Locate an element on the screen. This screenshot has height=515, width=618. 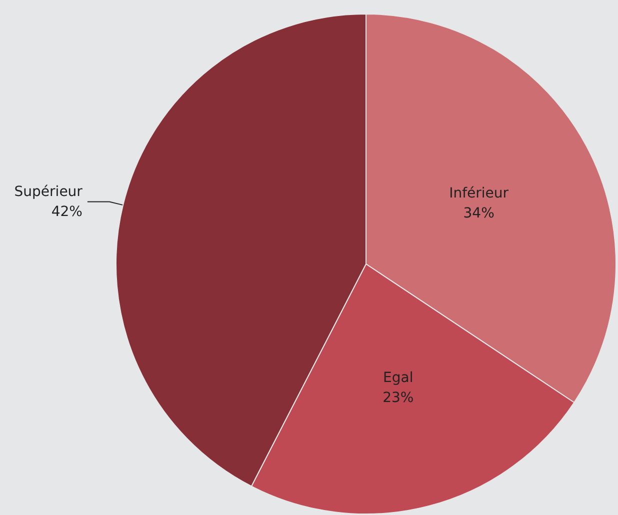
slice-label: Supérieur is located at coordinates (48, 192).